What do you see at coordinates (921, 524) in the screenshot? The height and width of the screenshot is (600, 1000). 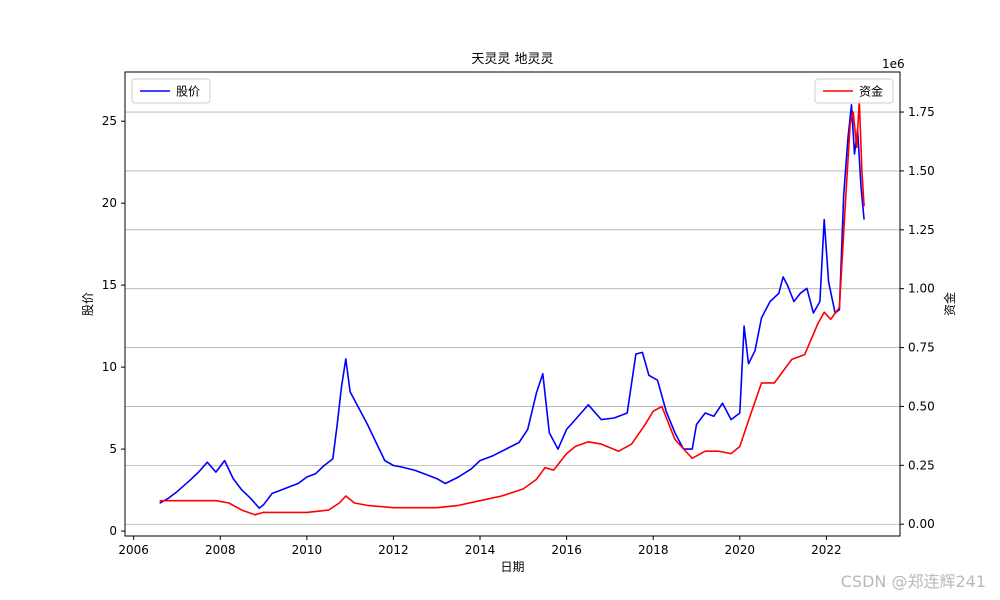 I see `y-right-tick-label: 0.00` at bounding box center [921, 524].